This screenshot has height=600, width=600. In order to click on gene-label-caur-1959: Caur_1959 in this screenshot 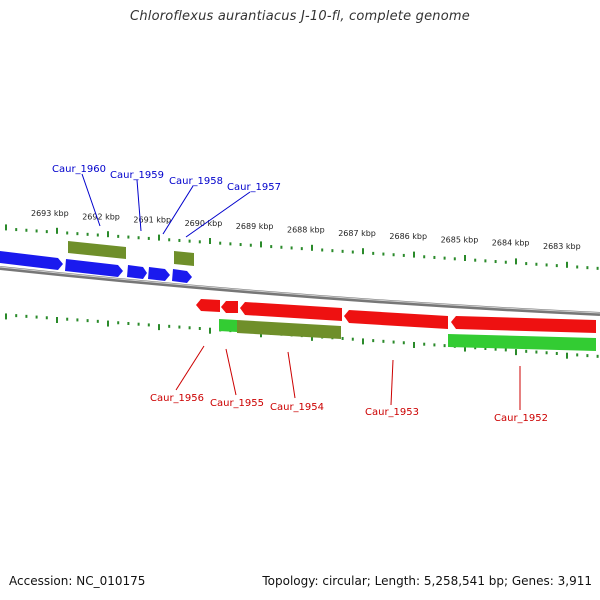, I will do `click(137, 175)`.